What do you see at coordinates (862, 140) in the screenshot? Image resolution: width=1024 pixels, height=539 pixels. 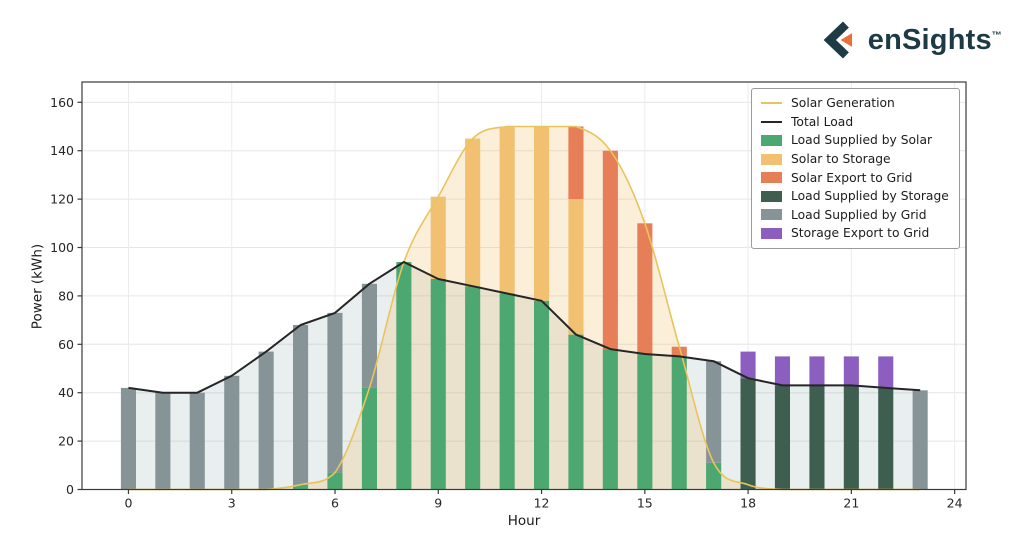 I see `legend-label: Load Supplied by Solar` at bounding box center [862, 140].